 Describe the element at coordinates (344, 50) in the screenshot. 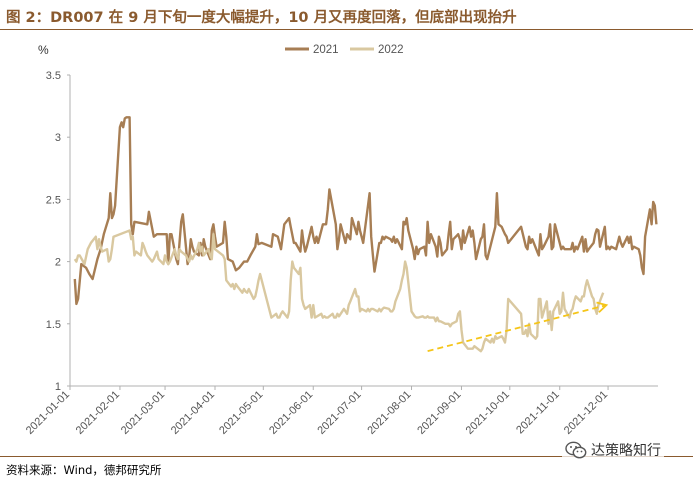

I see `legend: 2021 2022` at that location.